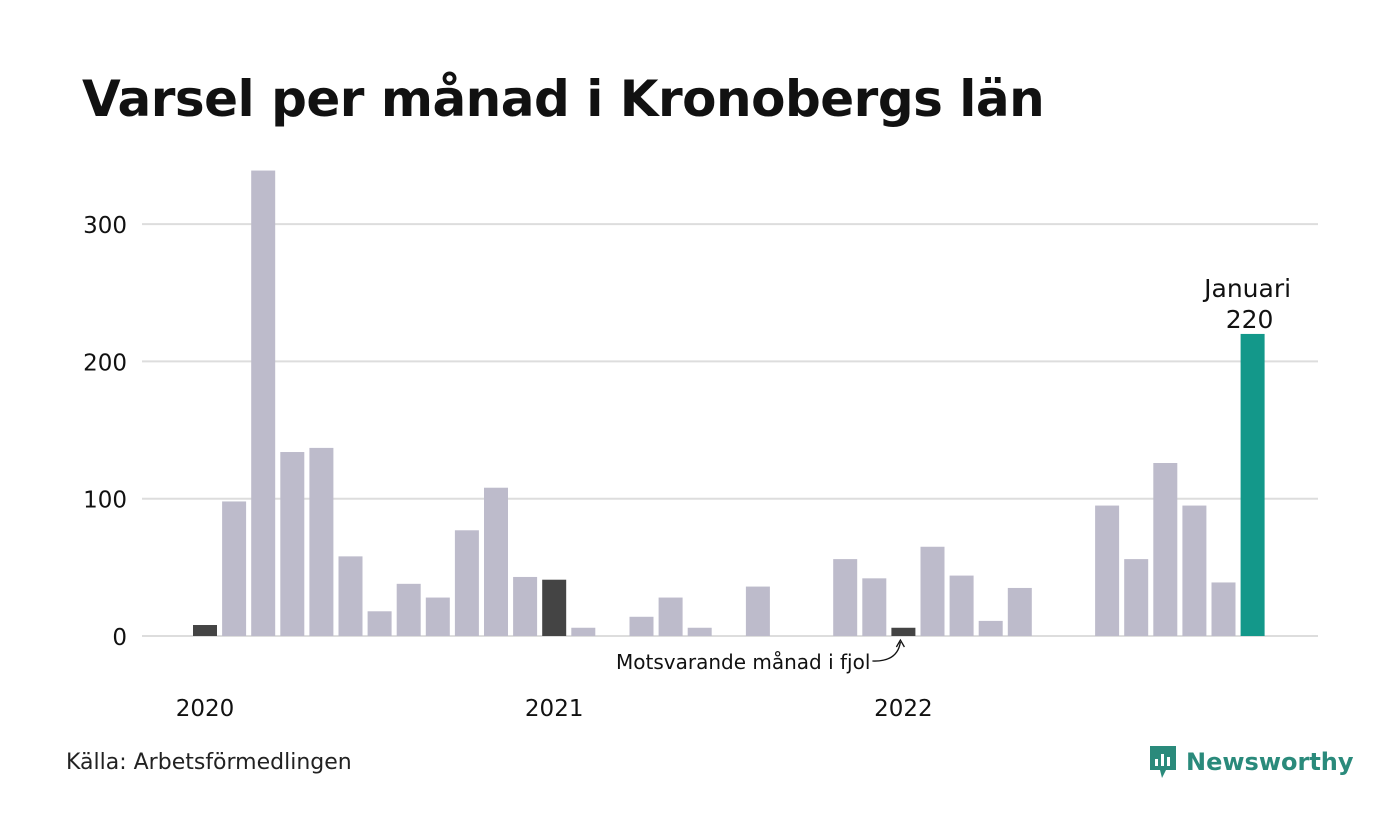 The image size is (1400, 840). What do you see at coordinates (1250, 319) in the screenshot?
I see `current-value-label: 220` at bounding box center [1250, 319].